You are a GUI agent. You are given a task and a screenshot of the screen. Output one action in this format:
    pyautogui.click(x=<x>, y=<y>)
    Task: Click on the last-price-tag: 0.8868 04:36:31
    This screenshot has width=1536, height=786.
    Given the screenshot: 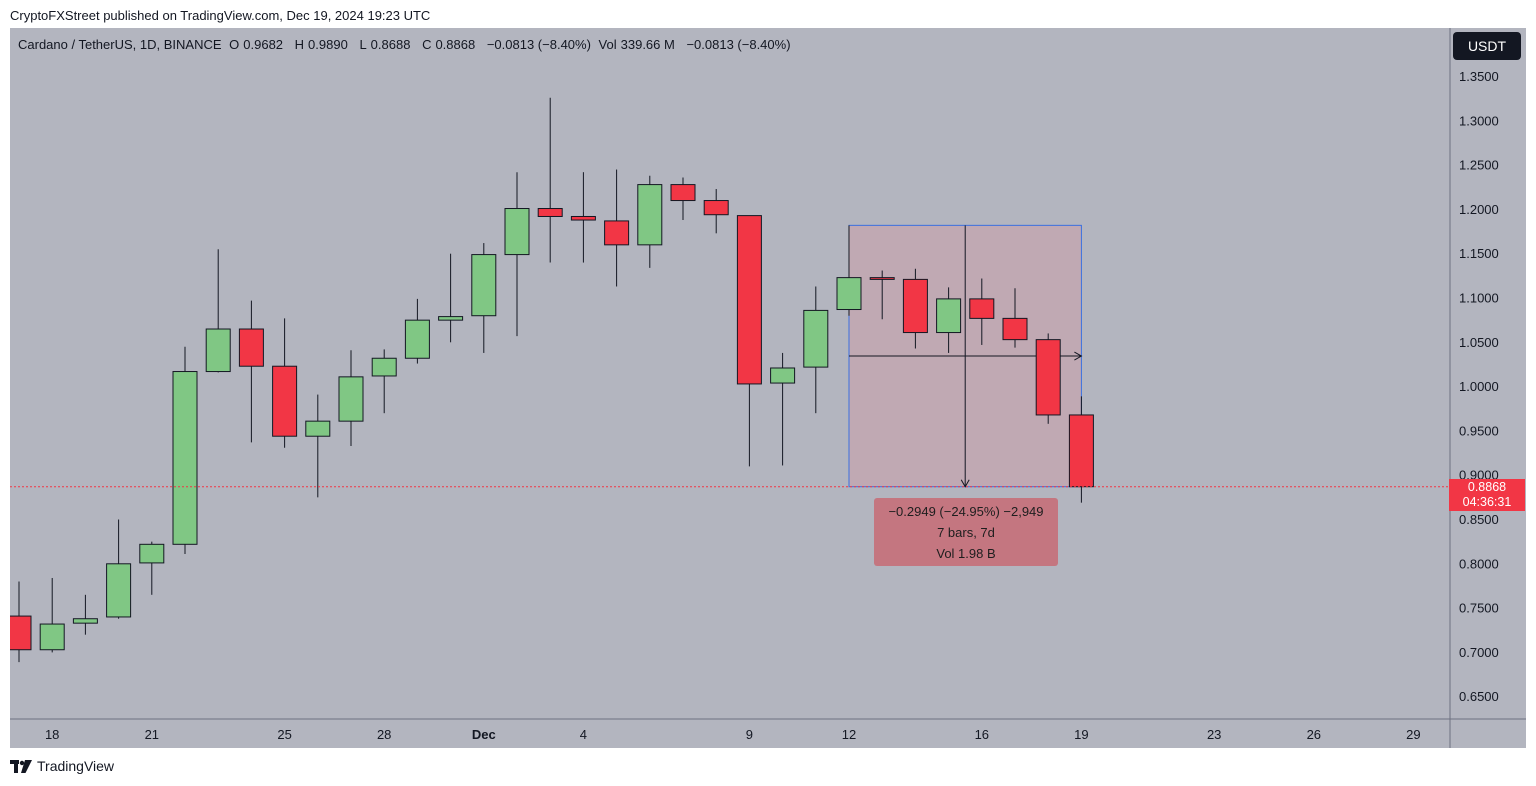 What is the action you would take?
    pyautogui.click(x=1487, y=495)
    